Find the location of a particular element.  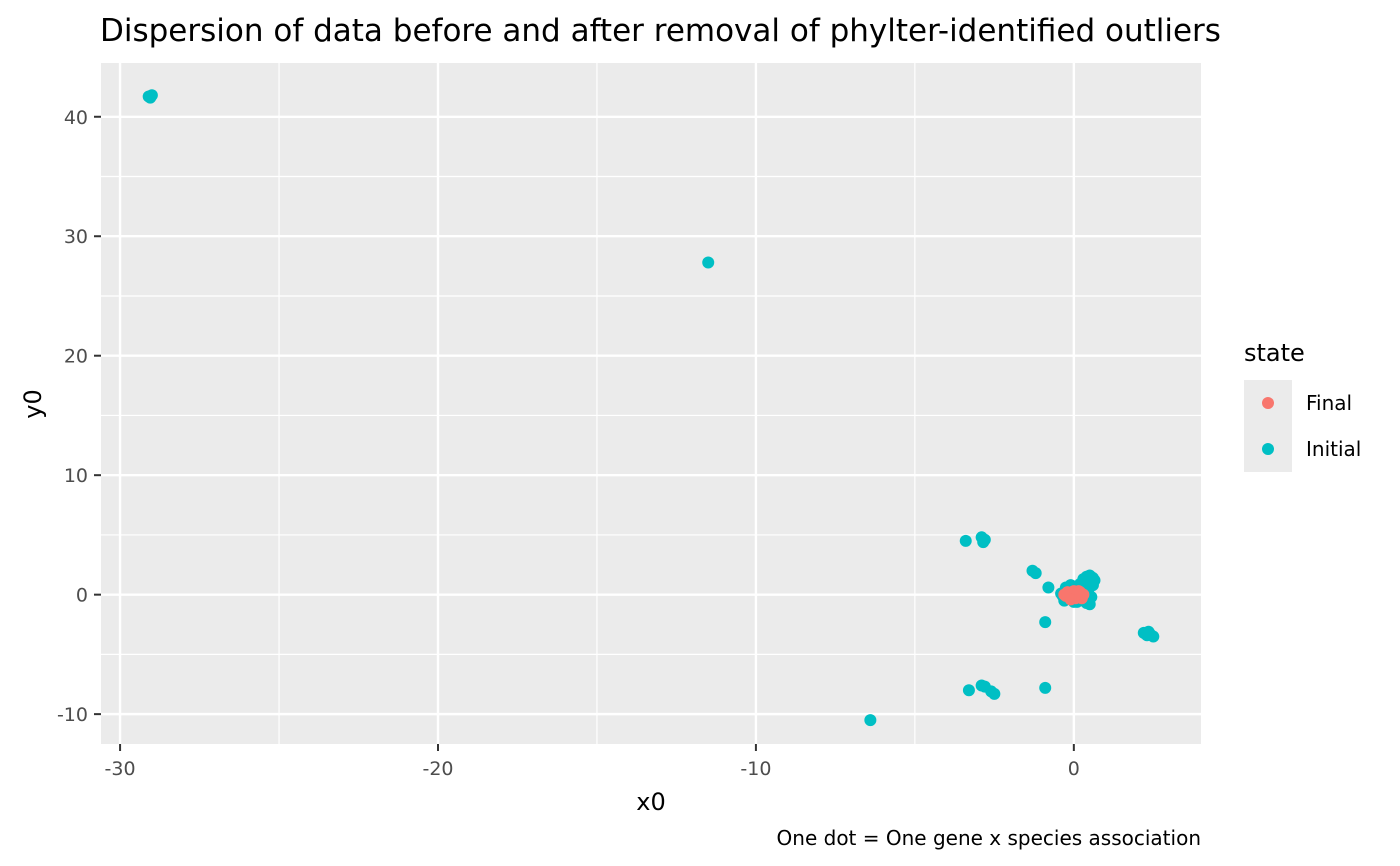

y-tick-label: 0 is located at coordinates (82, 596).